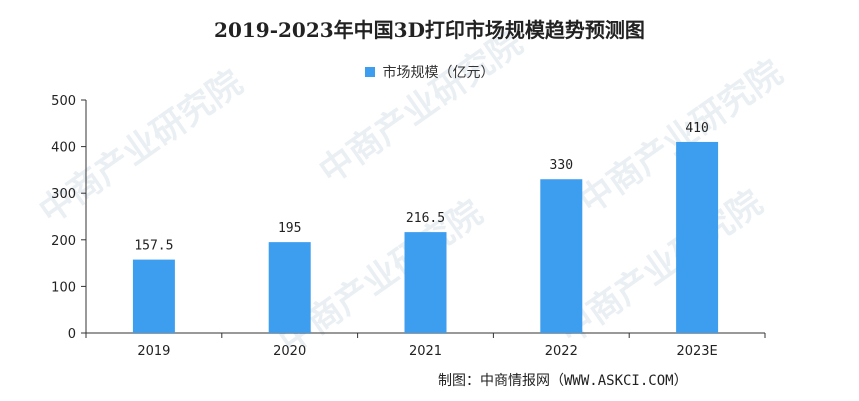  What do you see at coordinates (425, 351) in the screenshot?
I see `x-tick-label: 2021` at bounding box center [425, 351].